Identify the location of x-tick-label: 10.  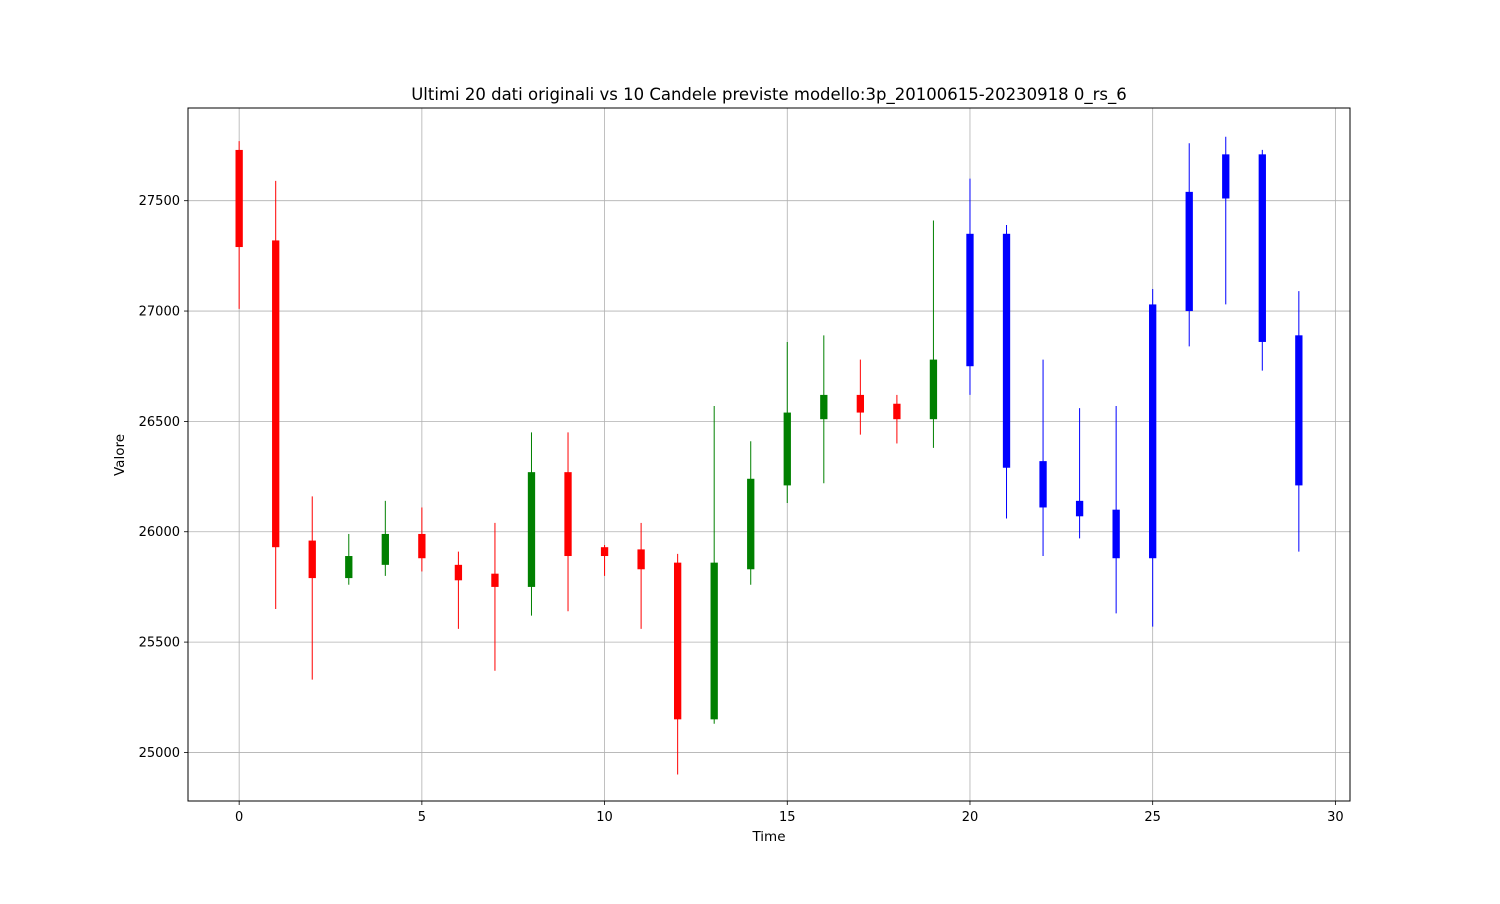
(604, 817).